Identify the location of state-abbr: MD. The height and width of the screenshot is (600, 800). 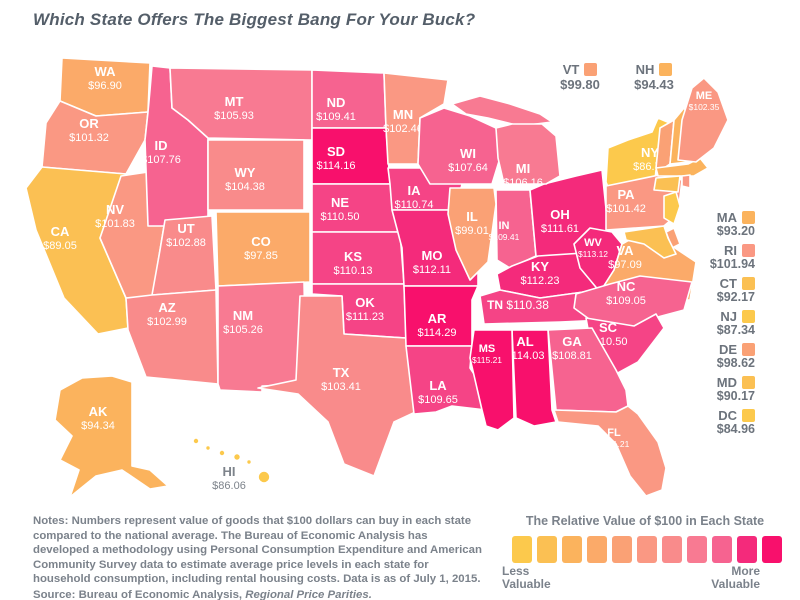
(726, 382).